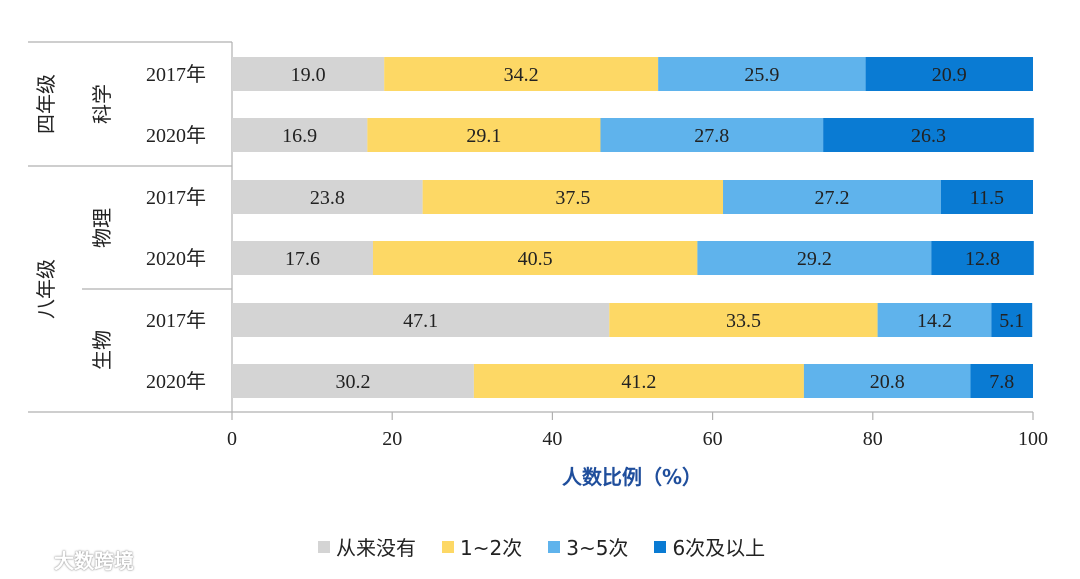 The height and width of the screenshot is (579, 1080). What do you see at coordinates (632, 477) in the screenshot?
I see `x-axis-title: 人数比例（%）` at bounding box center [632, 477].